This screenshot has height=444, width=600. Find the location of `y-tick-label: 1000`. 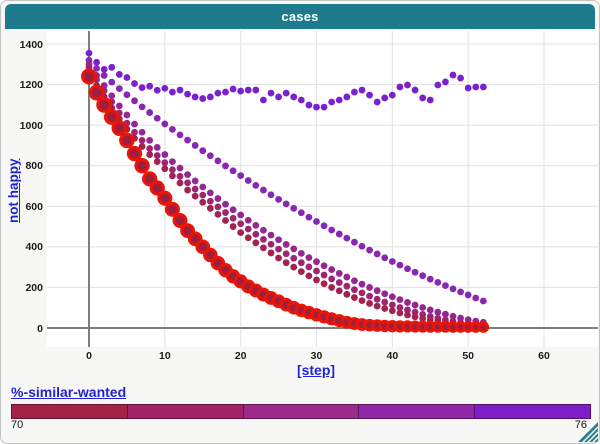

y-tick-label: 1000 is located at coordinates (31, 125).